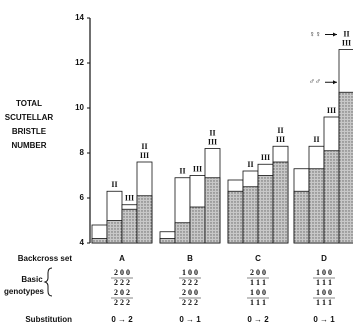  I want to click on y-axis-label: SCUTELLAR, so click(29, 117).